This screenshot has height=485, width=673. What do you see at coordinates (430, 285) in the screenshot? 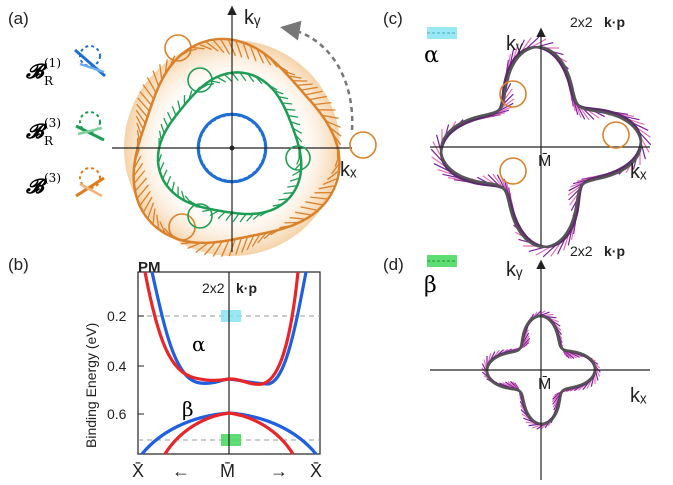
I see `panel-d-greek: β` at bounding box center [430, 285].